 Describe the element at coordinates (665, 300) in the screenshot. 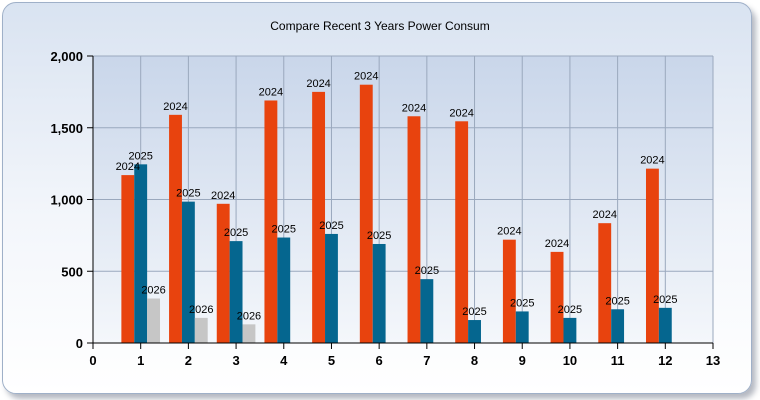

I see `data-label-2025-12: 2025` at that location.